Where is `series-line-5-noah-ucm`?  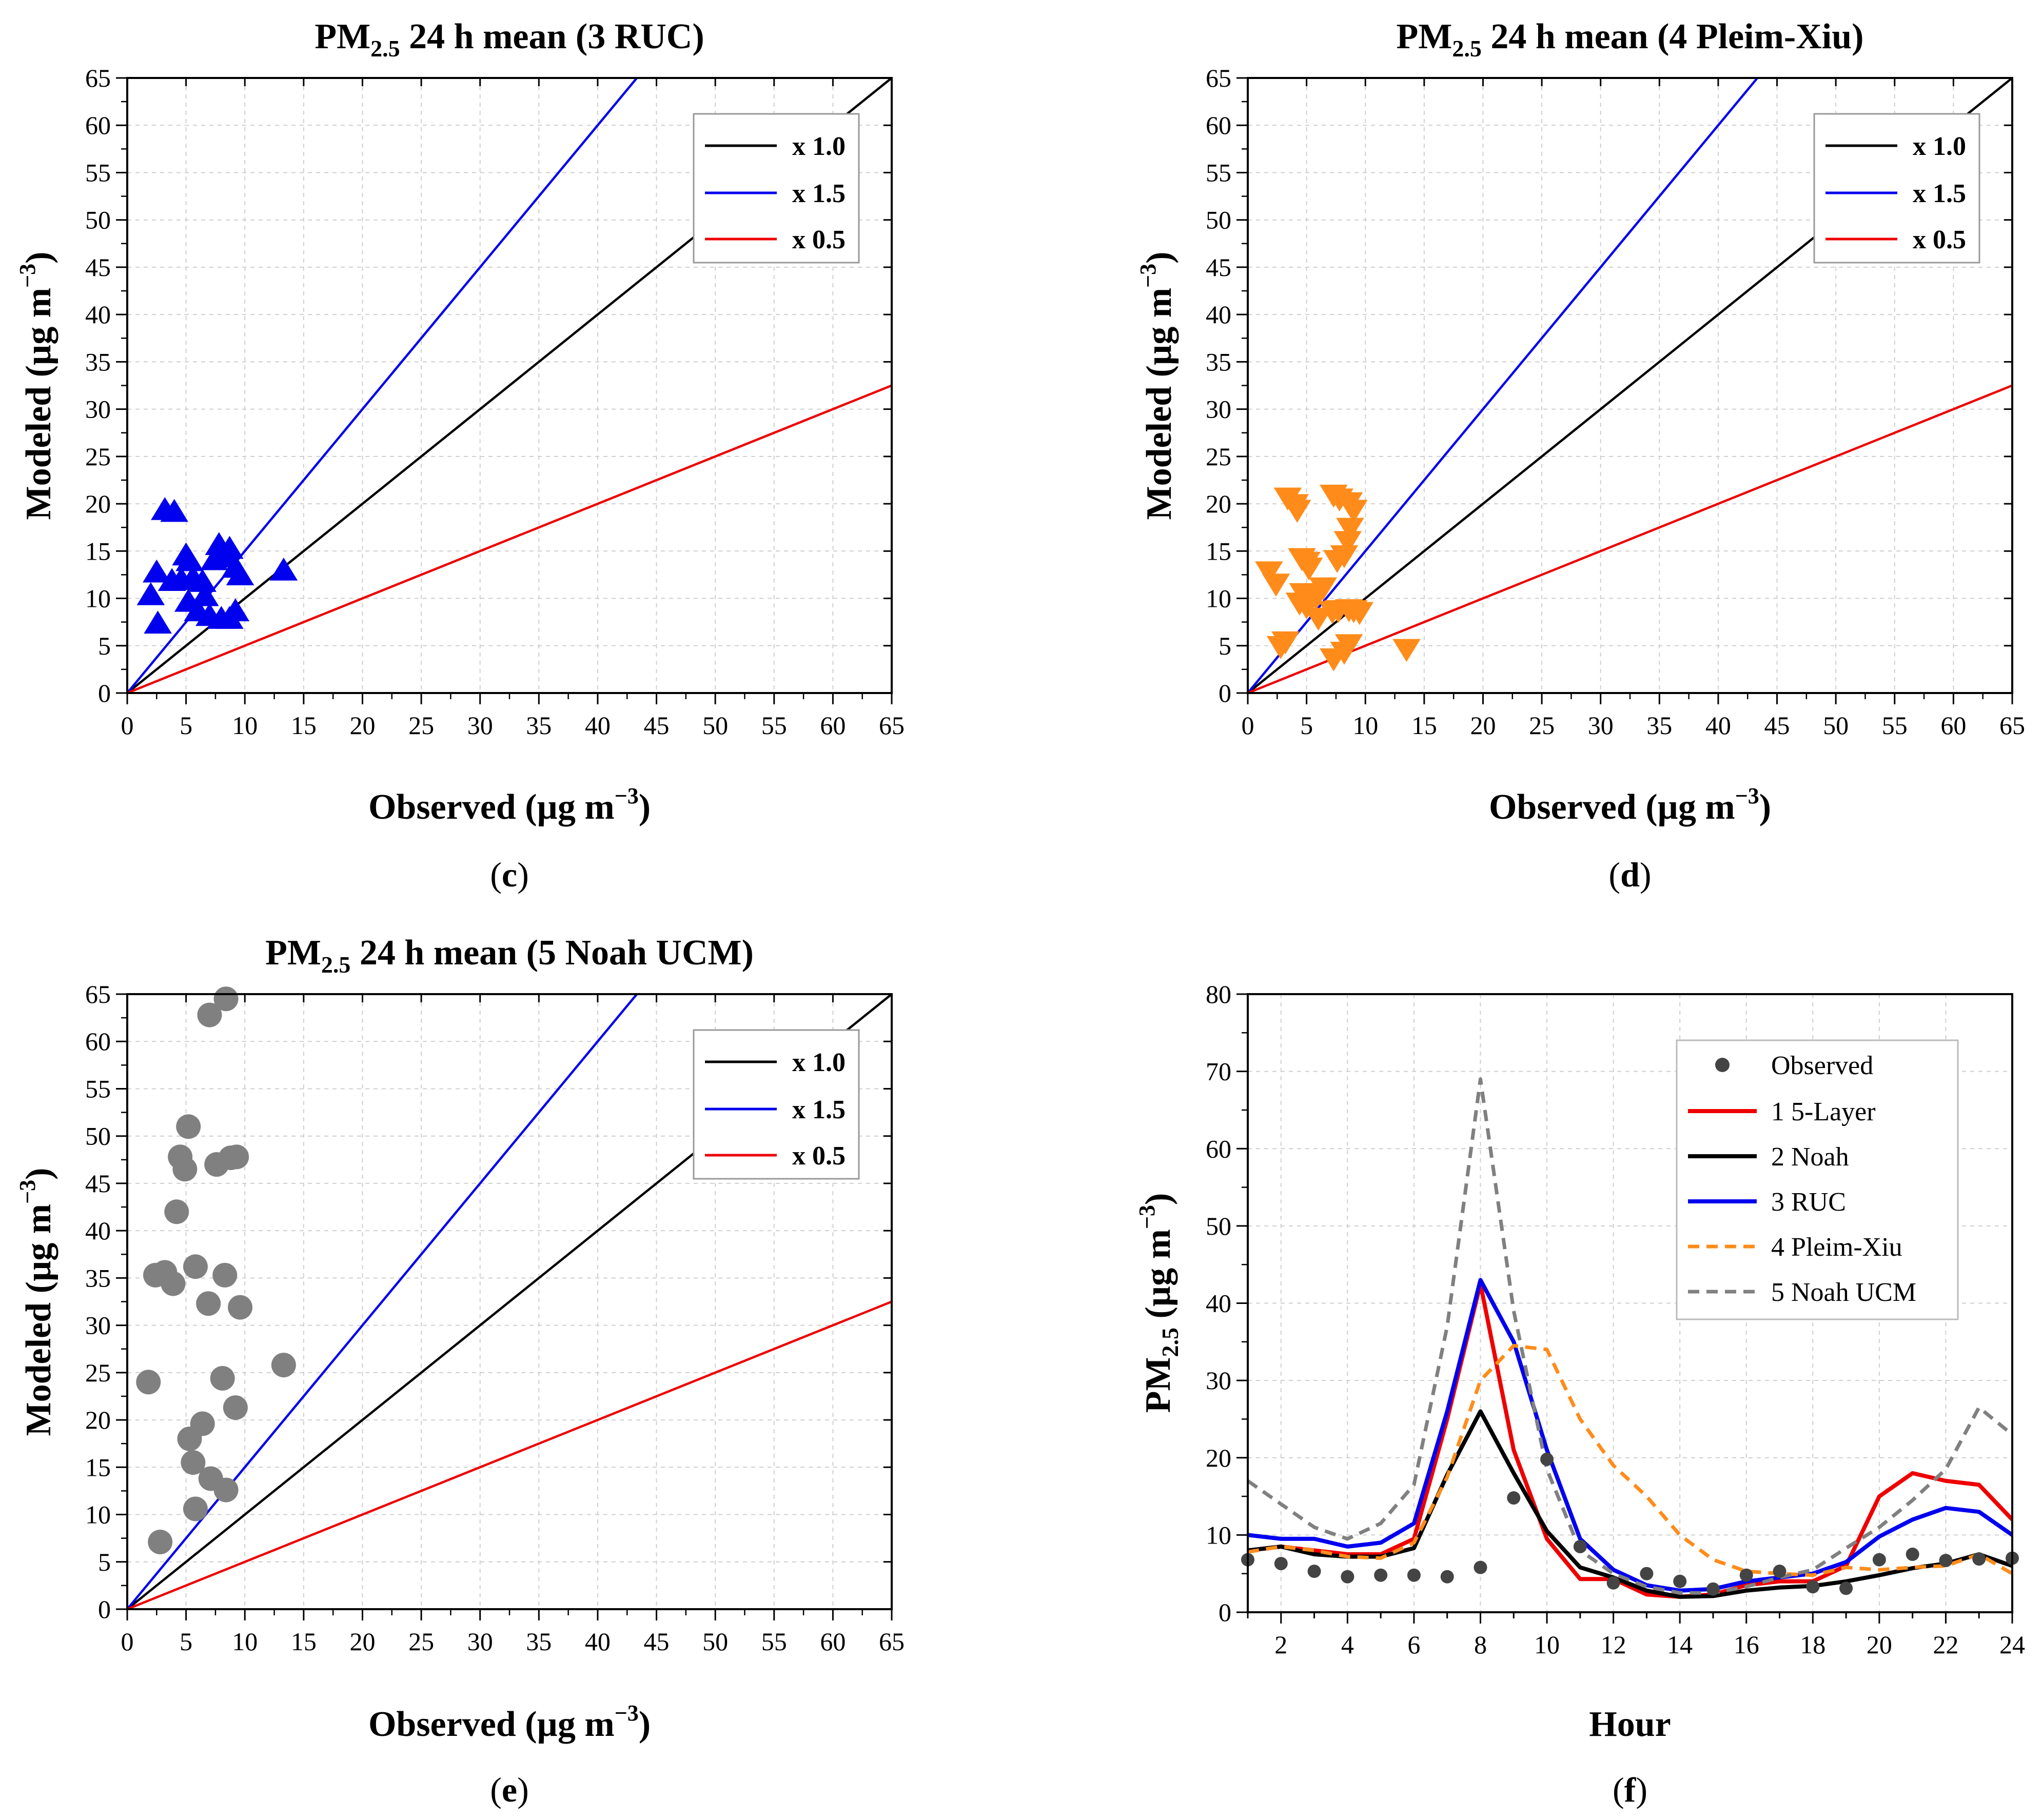 series-line-5-noah-ucm is located at coordinates (1630, 1336).